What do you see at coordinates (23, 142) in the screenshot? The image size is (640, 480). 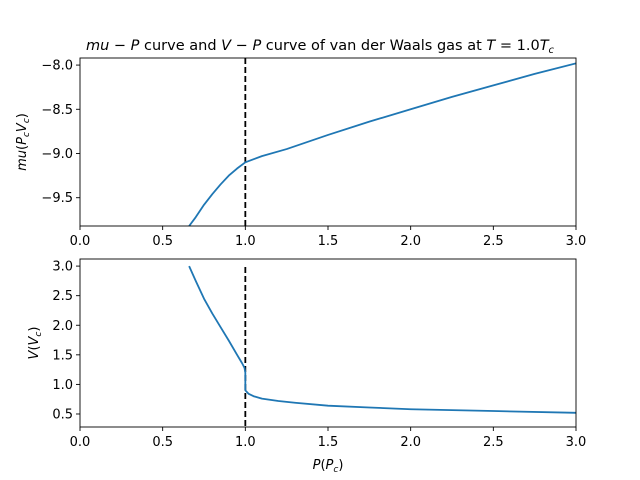 I see `top-y-axis-label: mu(PcVc)` at bounding box center [23, 142].